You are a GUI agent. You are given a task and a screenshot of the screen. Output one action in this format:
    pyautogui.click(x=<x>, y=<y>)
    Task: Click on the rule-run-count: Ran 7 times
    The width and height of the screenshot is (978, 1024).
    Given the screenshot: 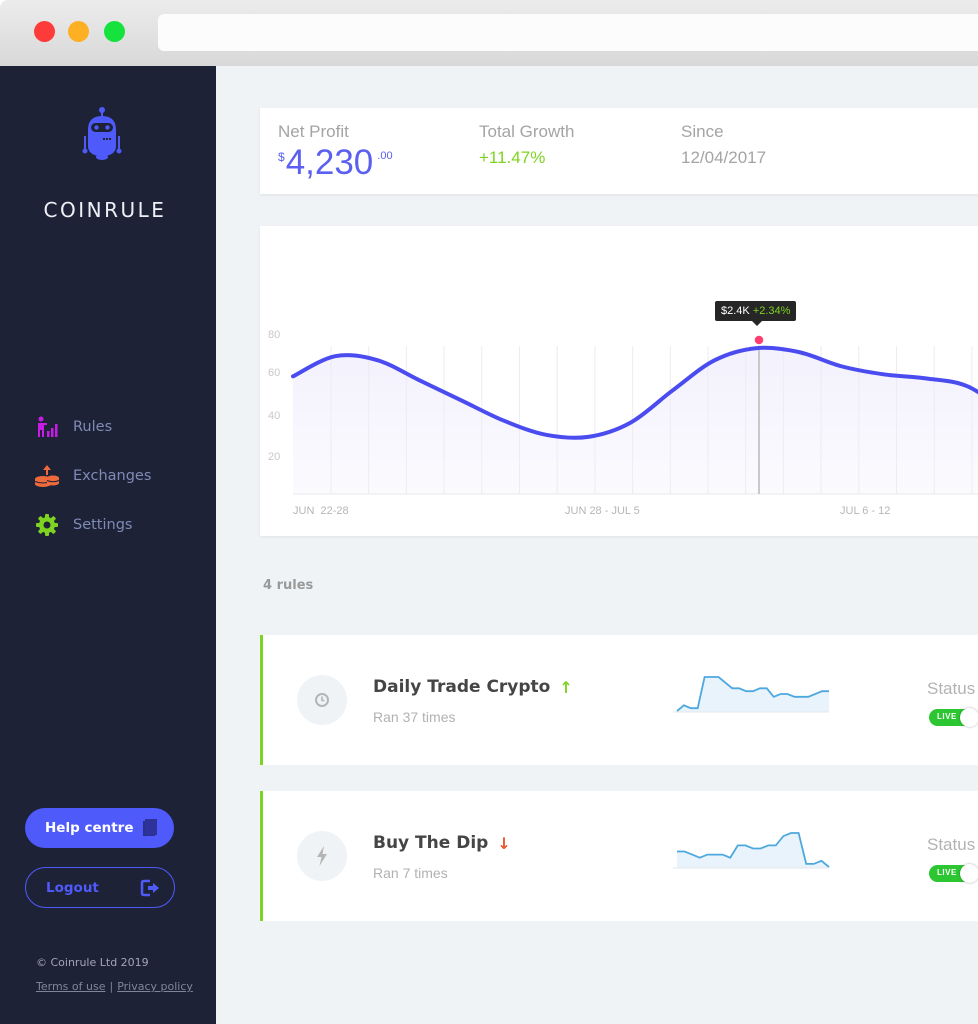 What is the action you would take?
    pyautogui.click(x=410, y=873)
    